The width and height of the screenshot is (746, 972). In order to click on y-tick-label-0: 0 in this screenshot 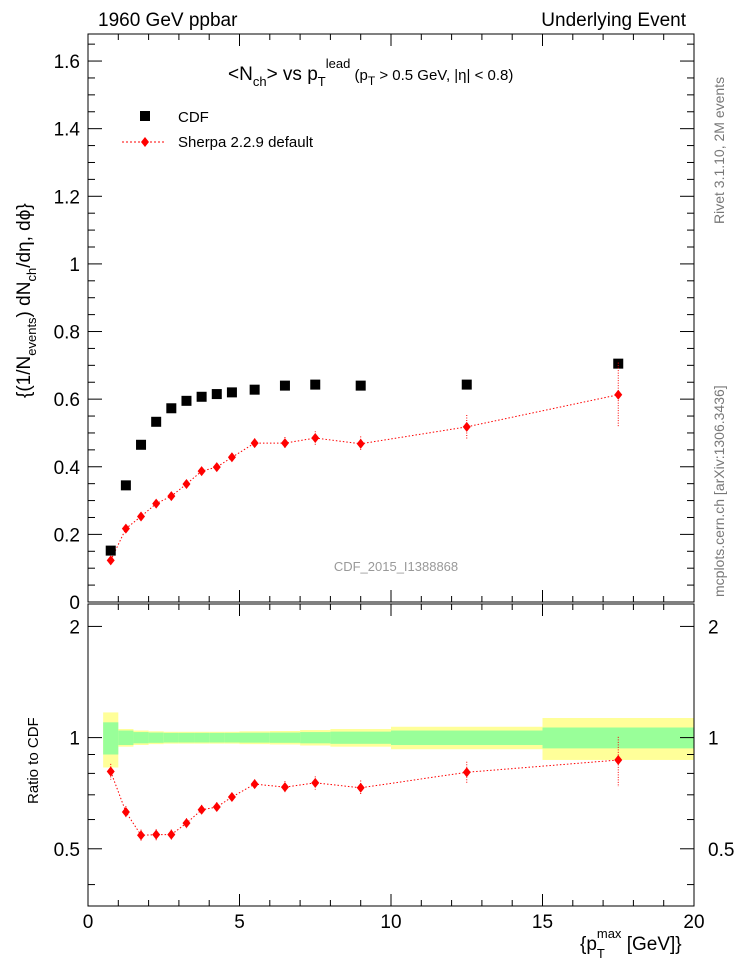, I will do `click(74, 603)`.